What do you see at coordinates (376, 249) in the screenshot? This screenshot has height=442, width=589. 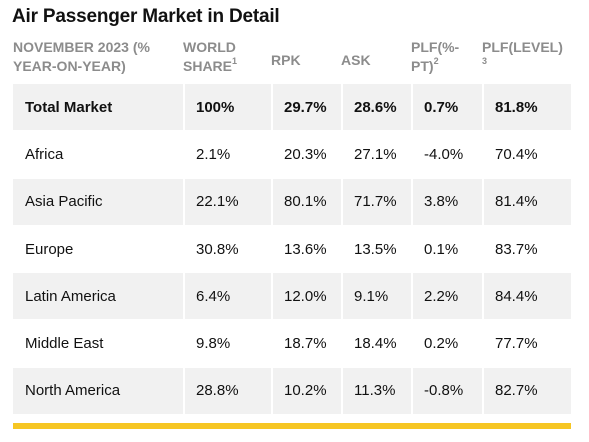 I see `ask-value: 13.5%` at bounding box center [376, 249].